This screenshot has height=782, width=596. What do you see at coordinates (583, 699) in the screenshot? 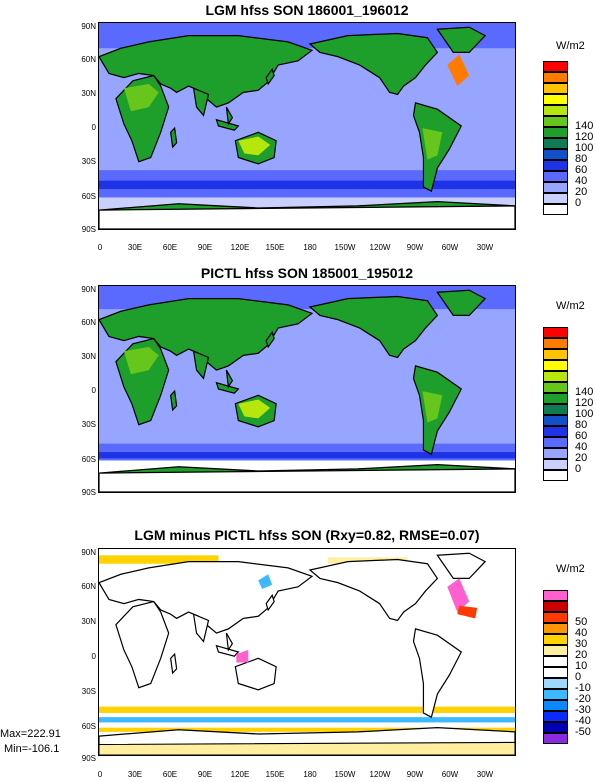
I see `colorbar-label: -20` at bounding box center [583, 699].